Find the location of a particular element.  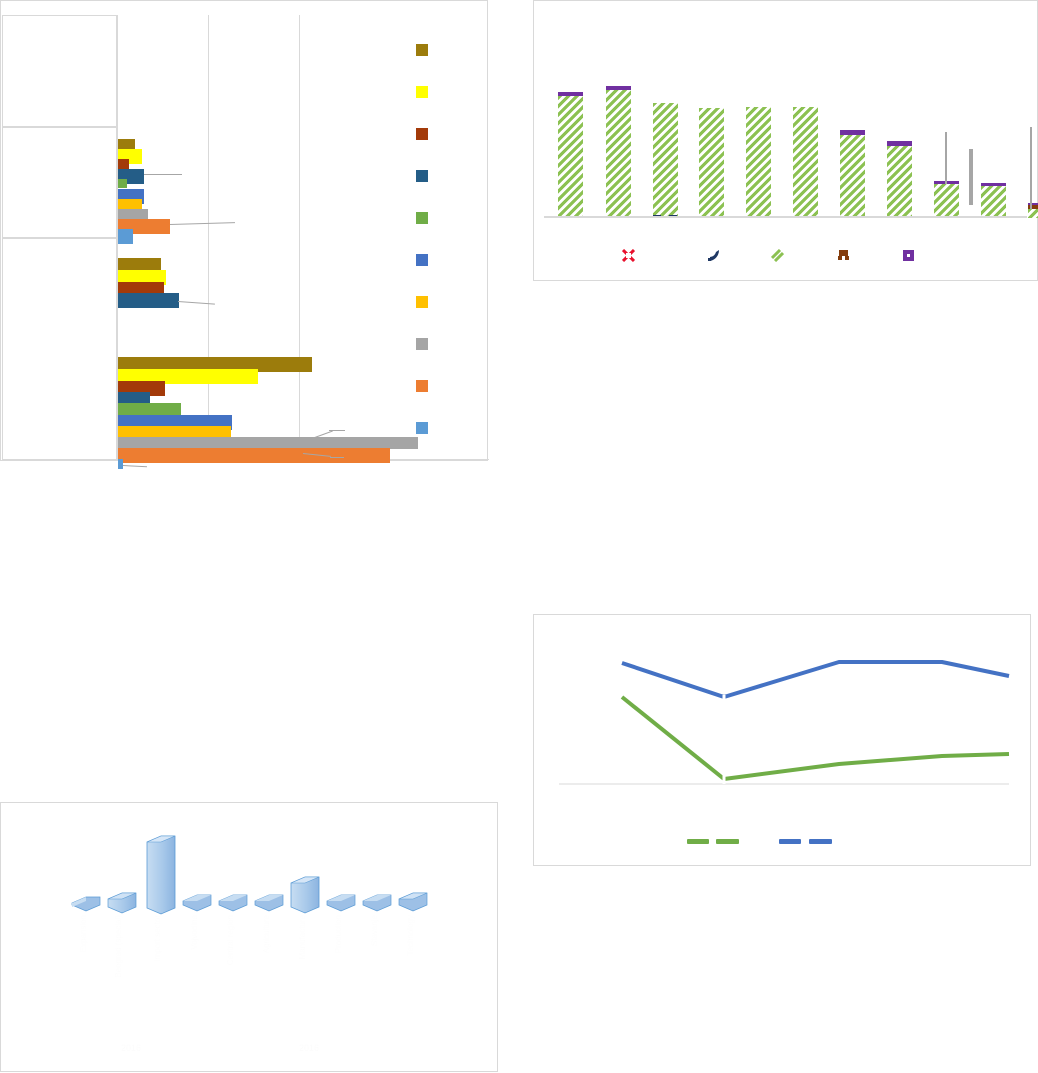

green-series-line is located at coordinates (815, 738).